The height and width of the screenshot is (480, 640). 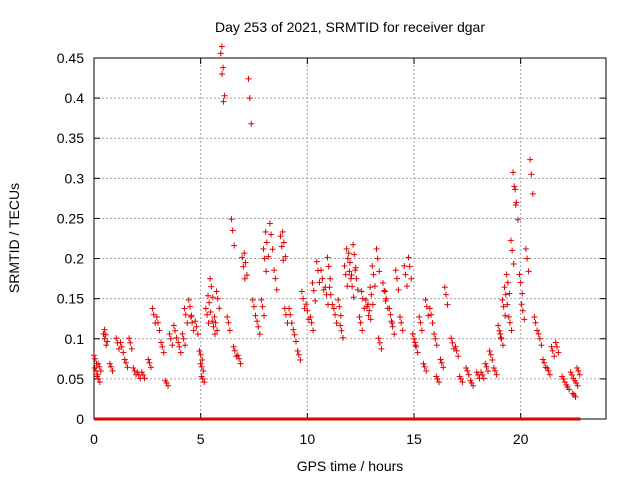 What do you see at coordinates (70, 138) in the screenshot?
I see `y-tick-label: 0.35` at bounding box center [70, 138].